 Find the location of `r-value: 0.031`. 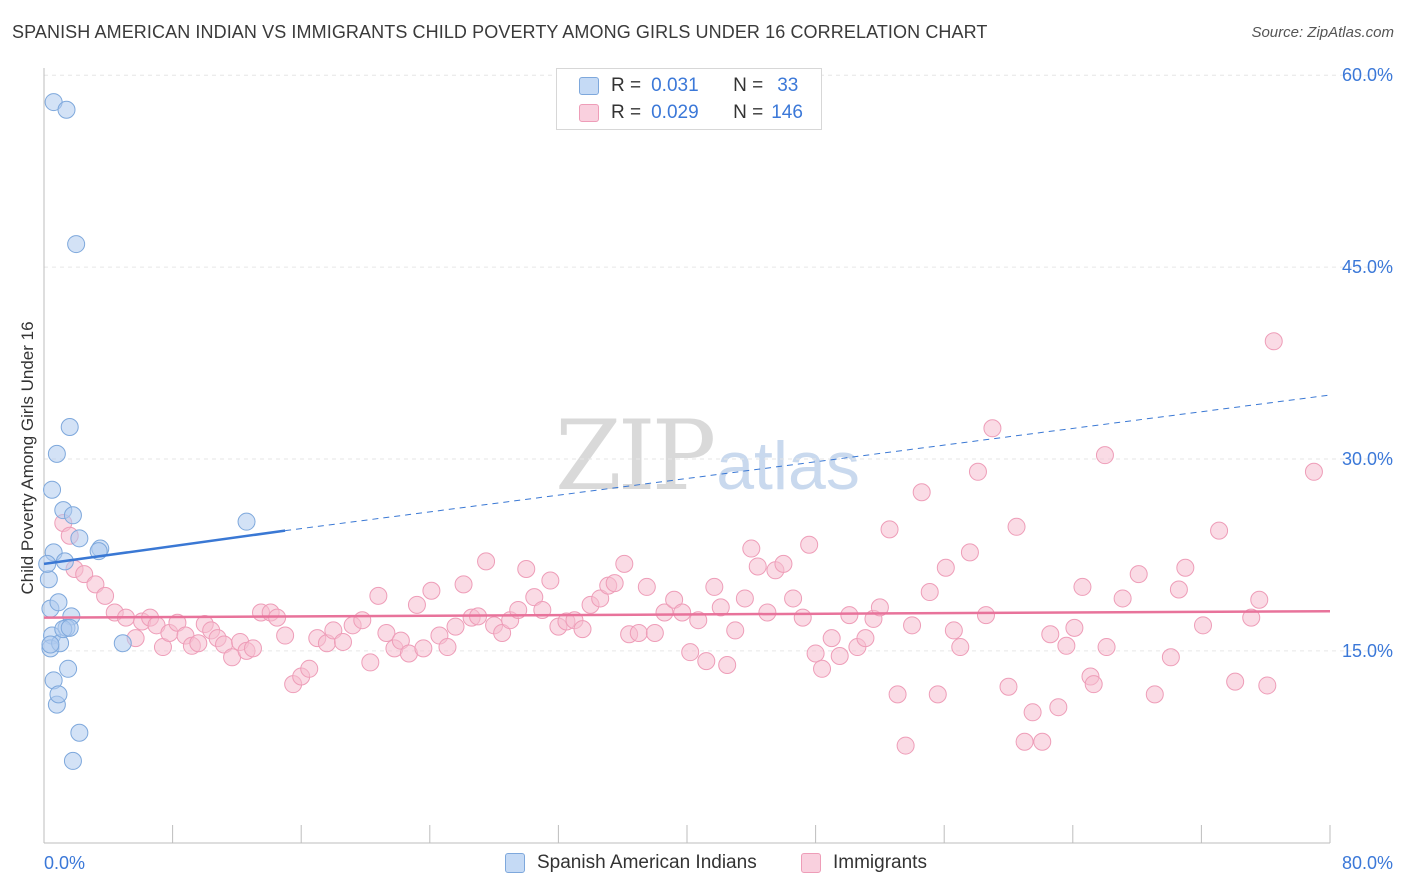

r-value: 0.031 is located at coordinates (675, 85).